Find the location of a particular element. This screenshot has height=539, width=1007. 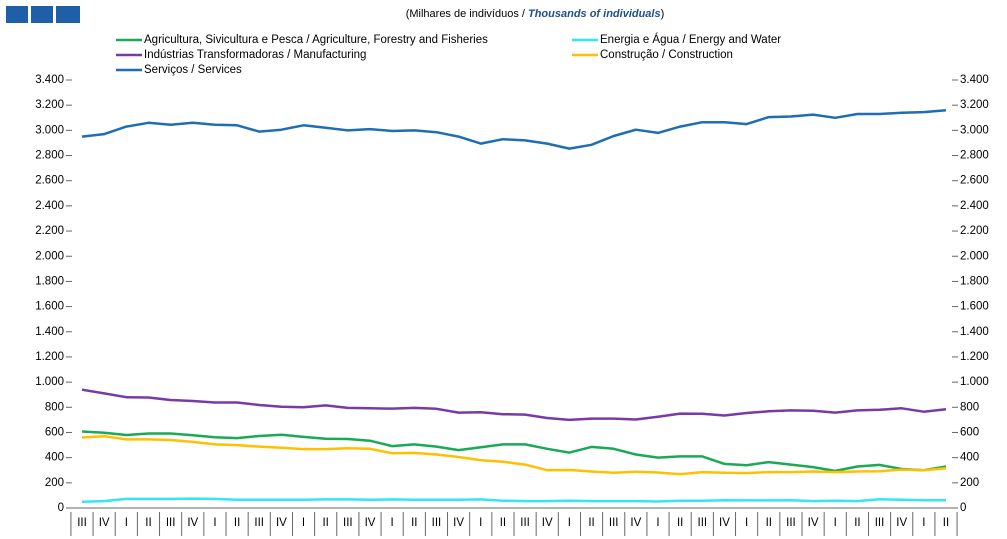

y-tick-label: 600 is located at coordinates (54, 433).